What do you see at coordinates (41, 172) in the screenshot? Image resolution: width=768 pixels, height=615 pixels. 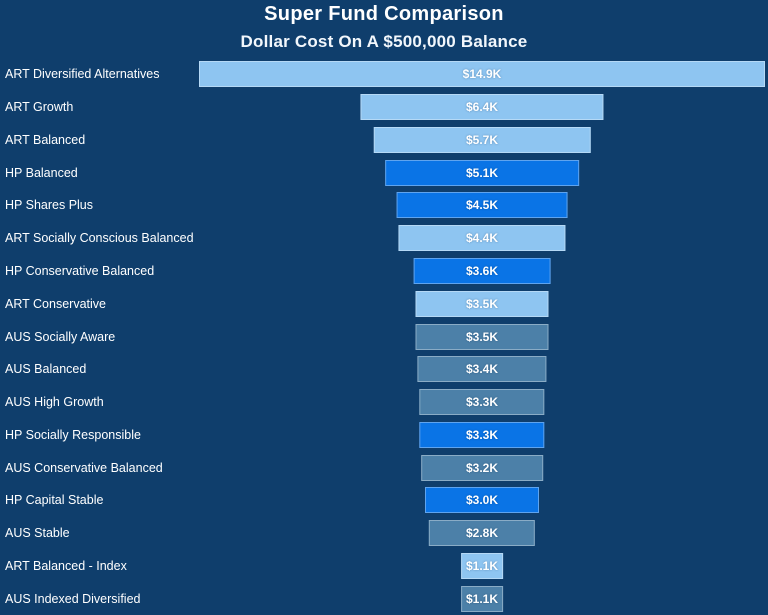 I see `category-label: HP Balanced` at bounding box center [41, 172].